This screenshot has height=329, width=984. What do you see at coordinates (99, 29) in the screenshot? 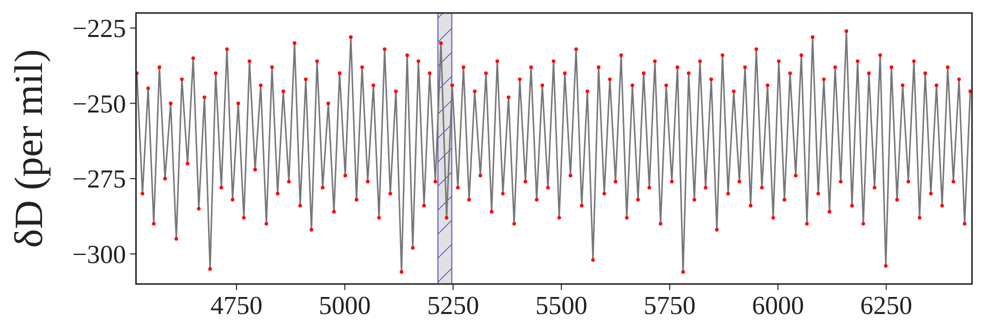
I see `y-tick-label: −225` at bounding box center [99, 29].